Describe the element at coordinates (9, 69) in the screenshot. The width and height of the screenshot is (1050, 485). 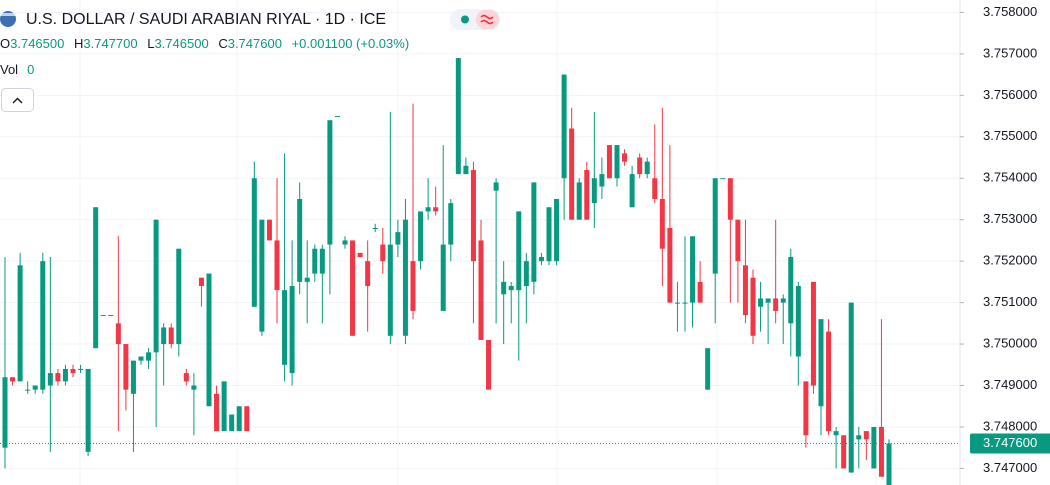
I see `volume-label: Vol` at that location.